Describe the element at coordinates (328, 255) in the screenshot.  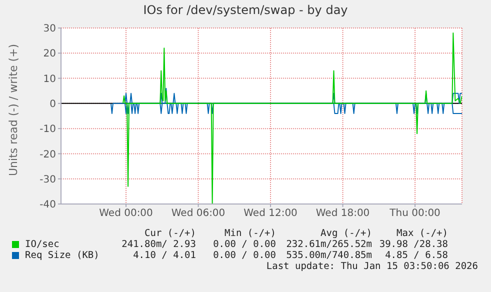
I see `text: 535.00m/740.85m` at that location.